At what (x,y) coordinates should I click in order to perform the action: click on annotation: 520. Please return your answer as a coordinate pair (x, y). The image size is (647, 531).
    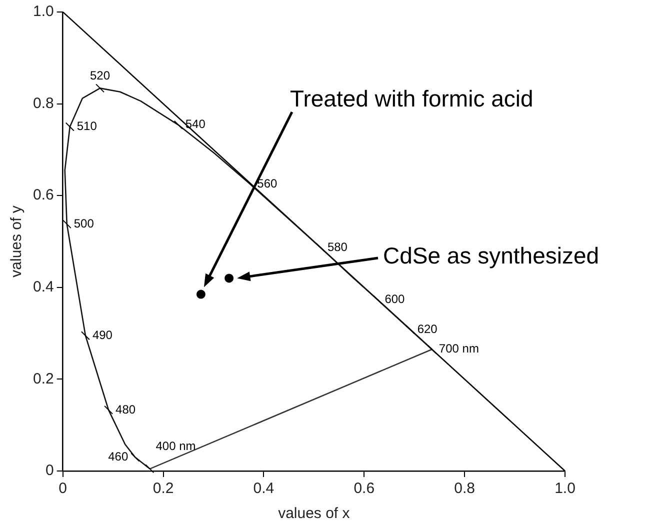
    Looking at the image, I should click on (100, 75).